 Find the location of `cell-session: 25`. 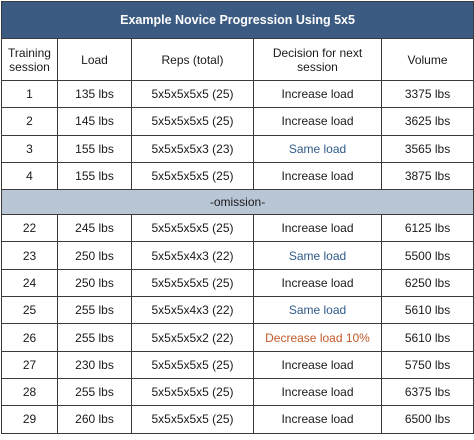

cell-session: 25 is located at coordinates (29, 310).